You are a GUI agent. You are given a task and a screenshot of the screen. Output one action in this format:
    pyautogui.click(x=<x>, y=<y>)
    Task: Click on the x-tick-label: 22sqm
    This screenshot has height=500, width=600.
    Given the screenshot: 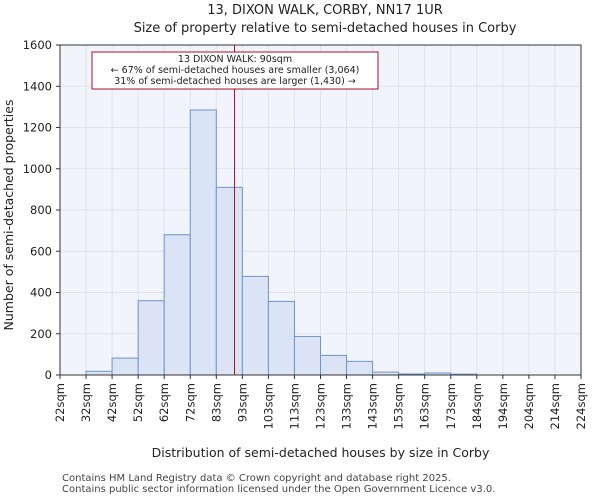 What is the action you would take?
    pyautogui.click(x=60, y=402)
    